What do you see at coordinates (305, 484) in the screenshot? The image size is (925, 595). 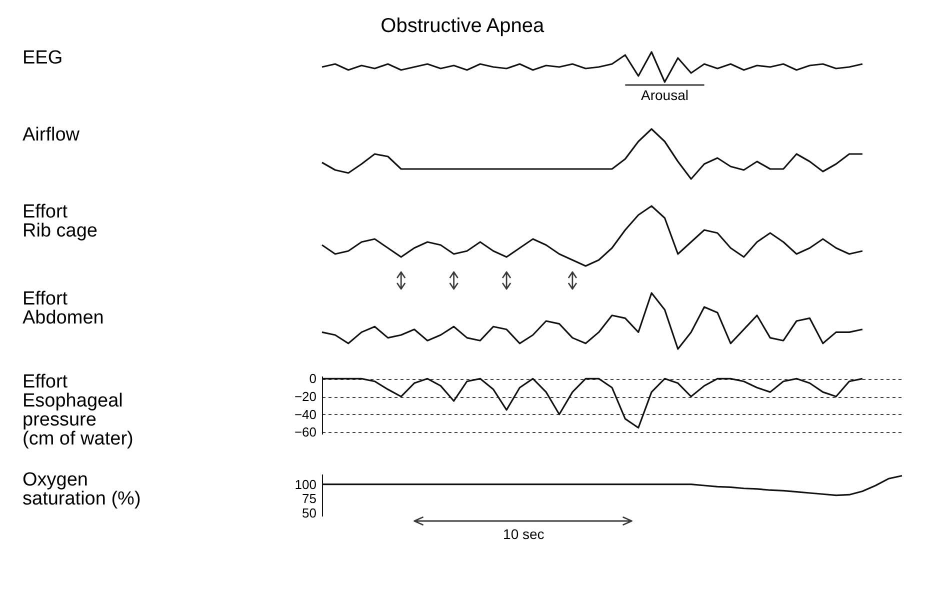 I see `y-tick-label: 100` at bounding box center [305, 484].